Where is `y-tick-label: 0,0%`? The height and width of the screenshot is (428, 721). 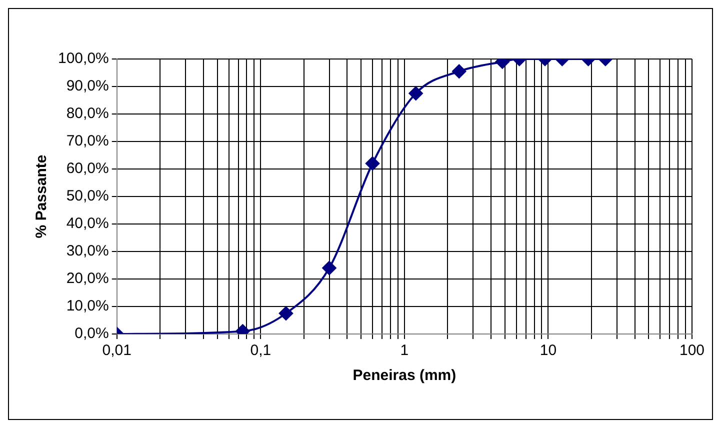 y-tick-label: 0,0% is located at coordinates (91, 333).